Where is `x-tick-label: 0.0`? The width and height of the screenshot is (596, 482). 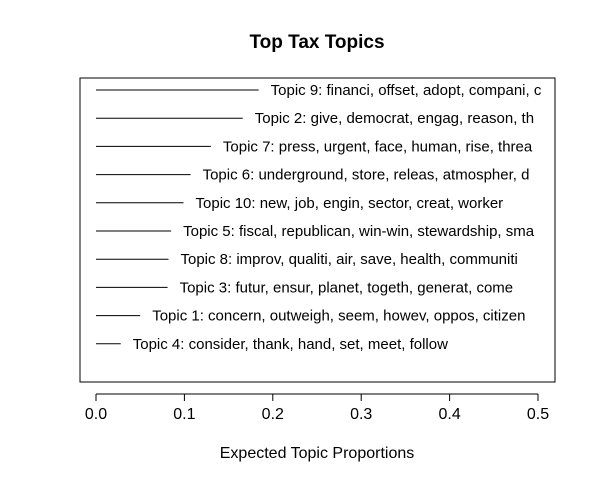
x-tick-label: 0.0 is located at coordinates (96, 414).